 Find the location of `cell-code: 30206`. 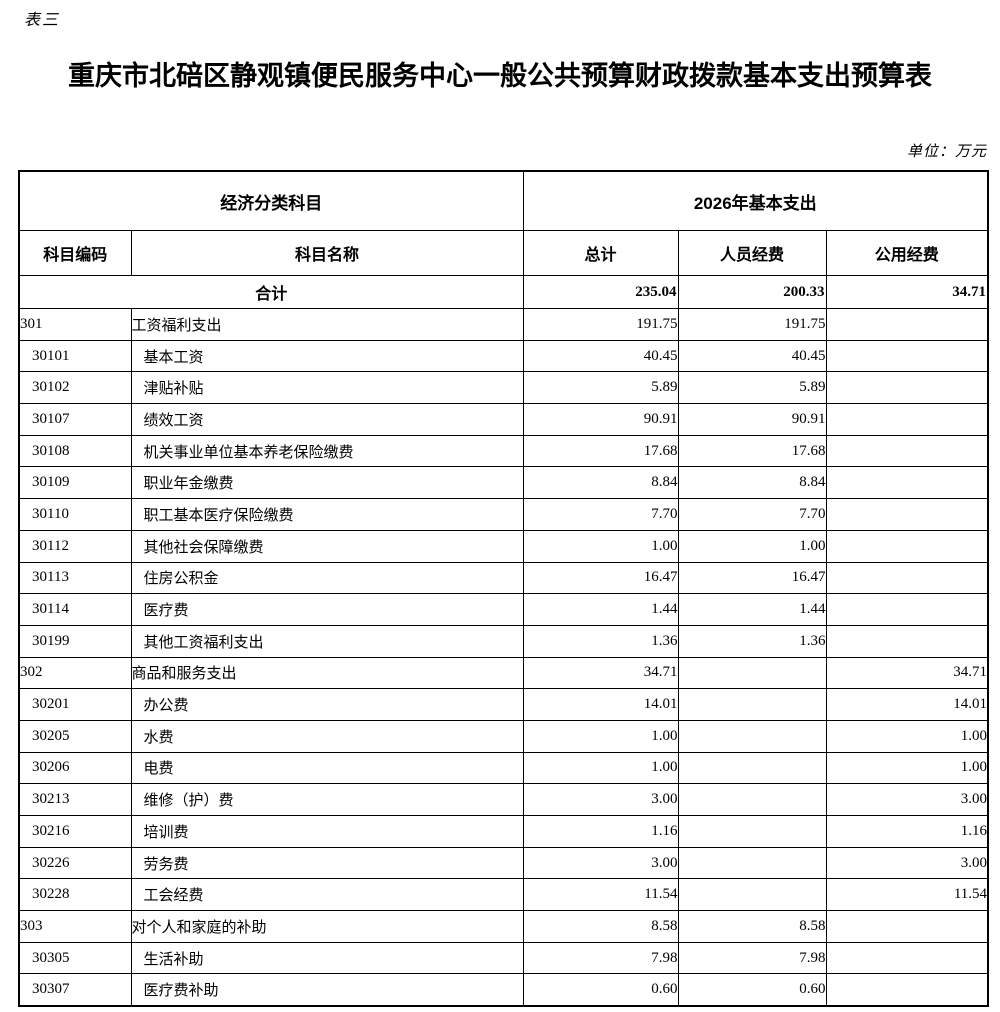

cell-code: 30206 is located at coordinates (75, 768).